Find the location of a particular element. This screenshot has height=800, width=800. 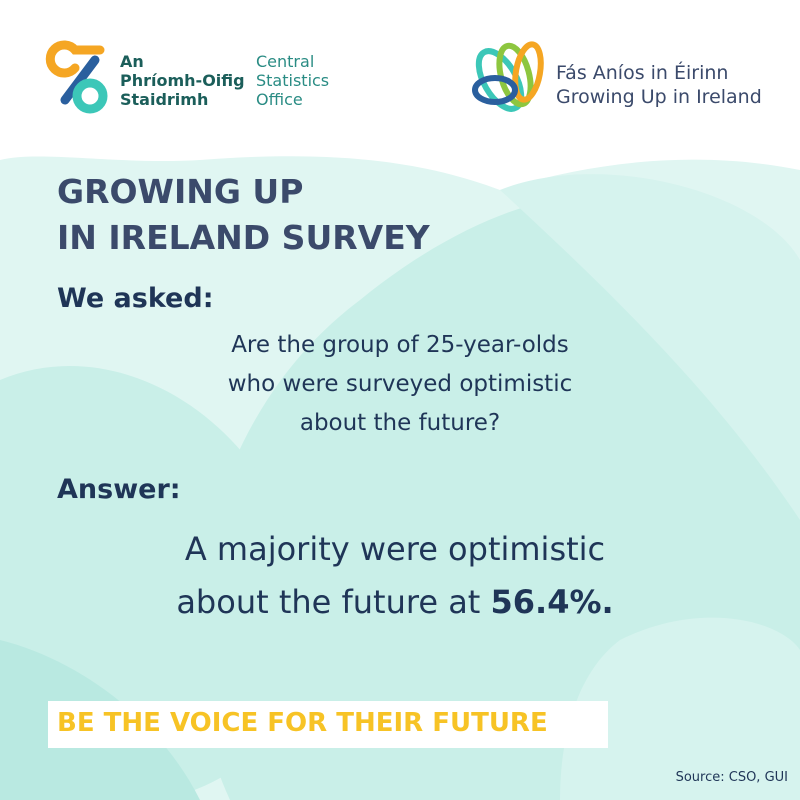

question-line: Are the group of 25-year-olds is located at coordinates (400, 345).